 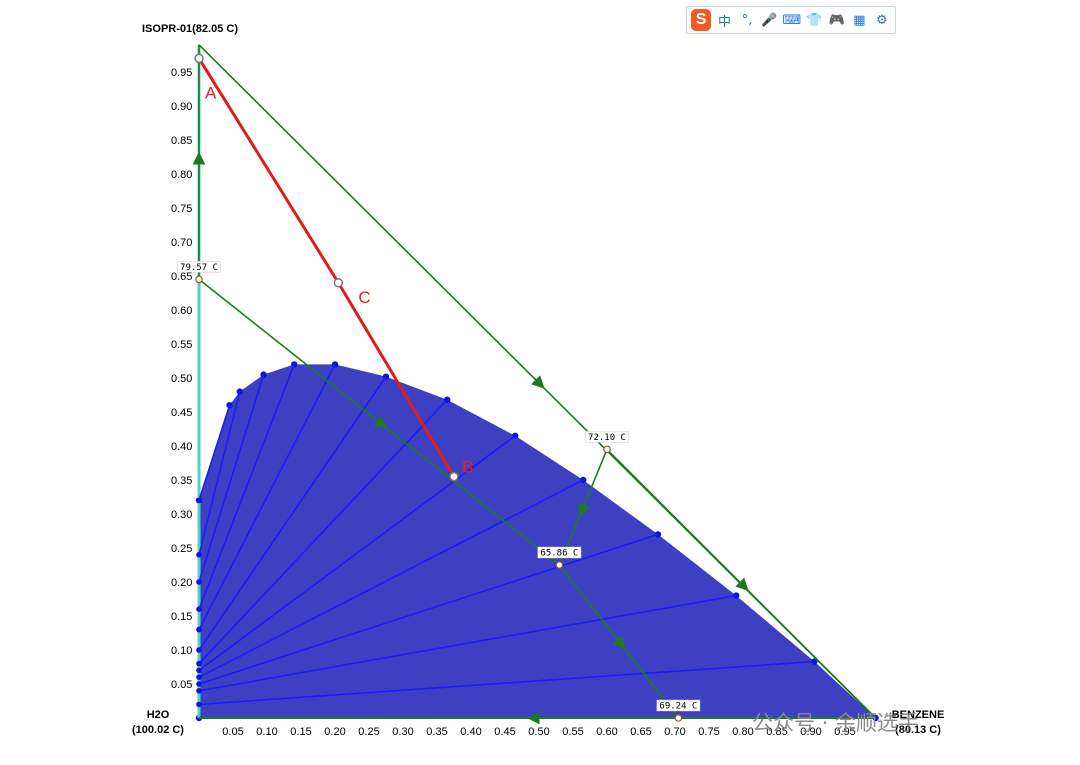 What do you see at coordinates (158, 730) in the screenshot?
I see `vertex-label-left-2: (100.02 C)` at bounding box center [158, 730].